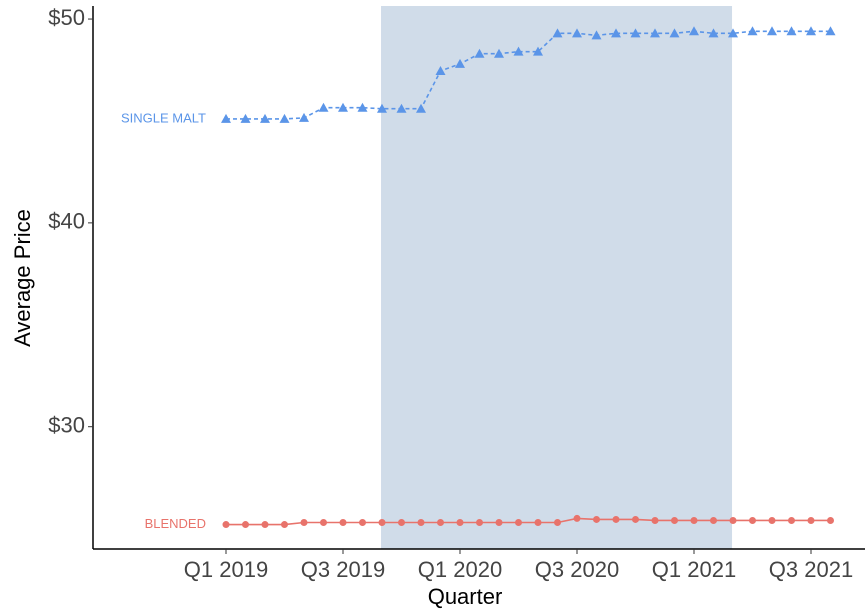 The image size is (865, 613). Describe the element at coordinates (66, 425) in the screenshot. I see `y-tick-label: $30` at that location.